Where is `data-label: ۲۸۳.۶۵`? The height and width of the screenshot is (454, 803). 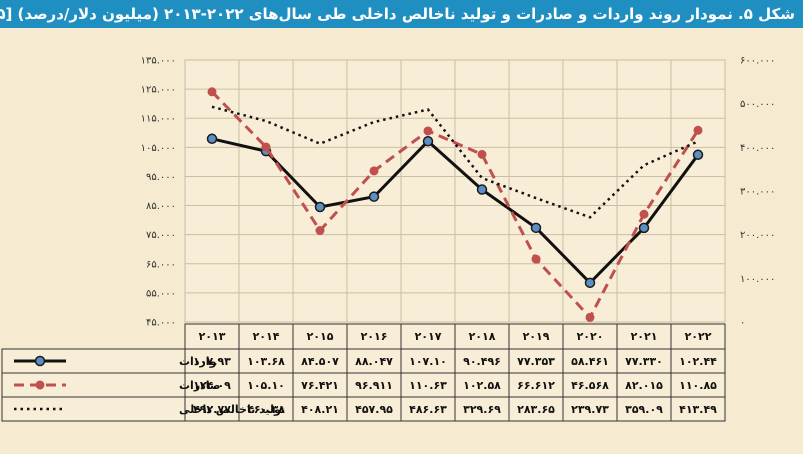
data-label: ۲۸۳.۶۵ is located at coordinates (536, 409).